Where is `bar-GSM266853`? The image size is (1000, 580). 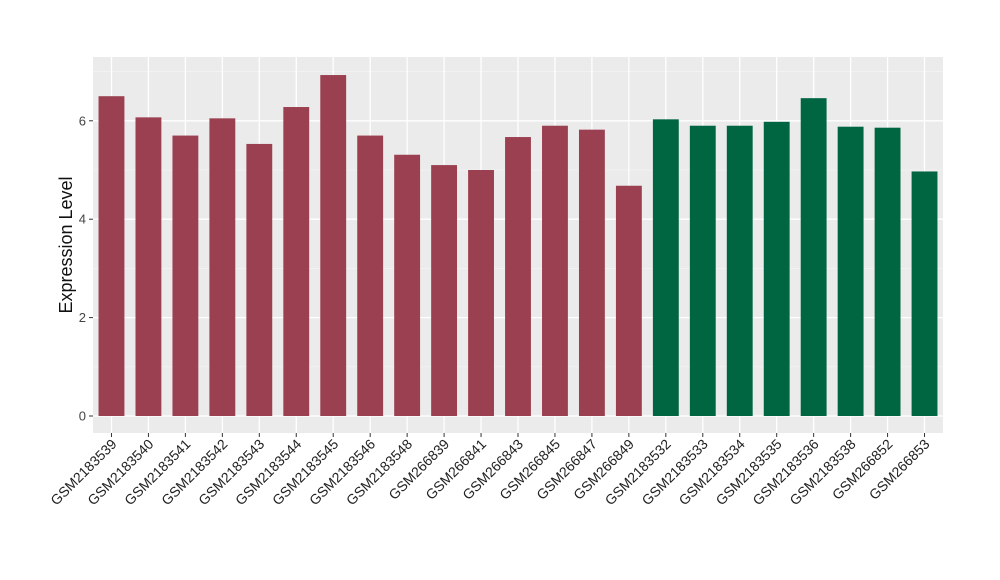 bar-GSM266853 is located at coordinates (924, 293).